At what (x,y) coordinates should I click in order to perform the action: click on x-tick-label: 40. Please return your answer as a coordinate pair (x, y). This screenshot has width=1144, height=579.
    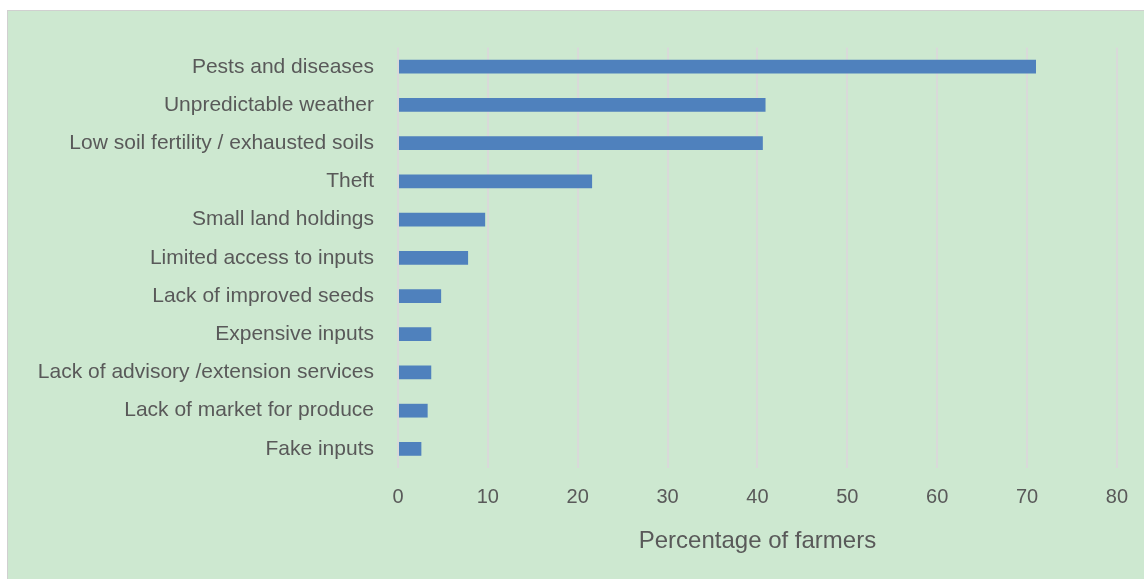
    Looking at the image, I should click on (757, 495).